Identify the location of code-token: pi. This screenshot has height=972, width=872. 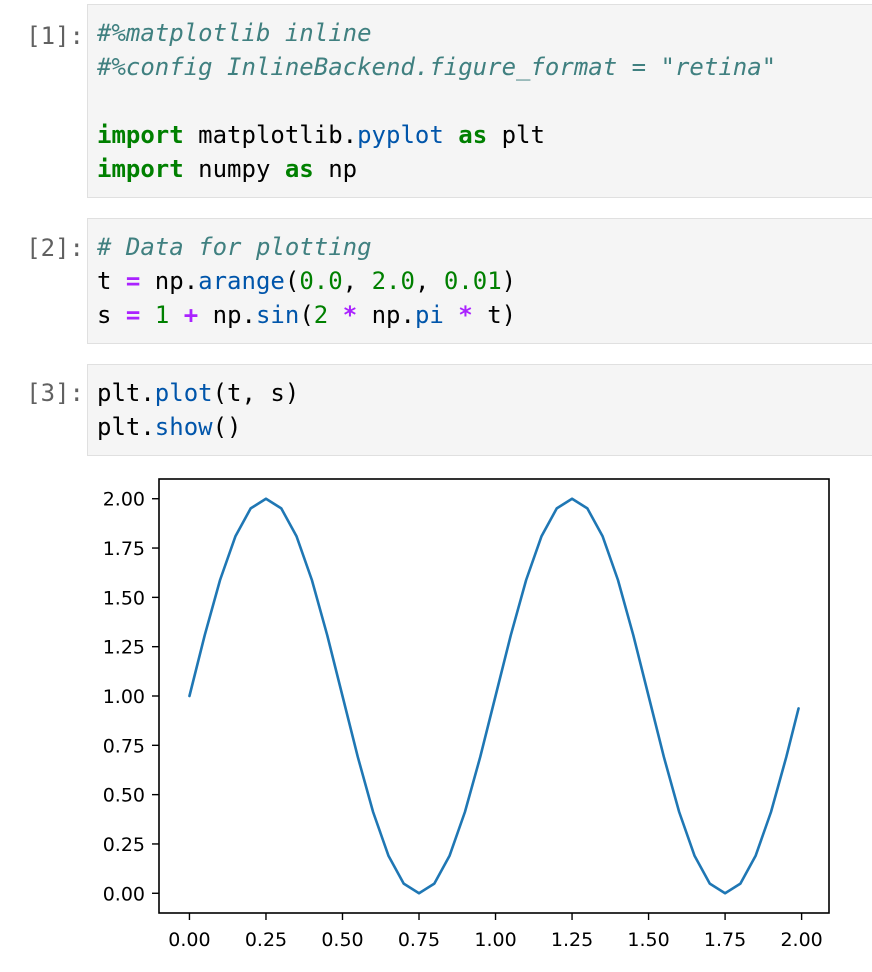
(429, 315).